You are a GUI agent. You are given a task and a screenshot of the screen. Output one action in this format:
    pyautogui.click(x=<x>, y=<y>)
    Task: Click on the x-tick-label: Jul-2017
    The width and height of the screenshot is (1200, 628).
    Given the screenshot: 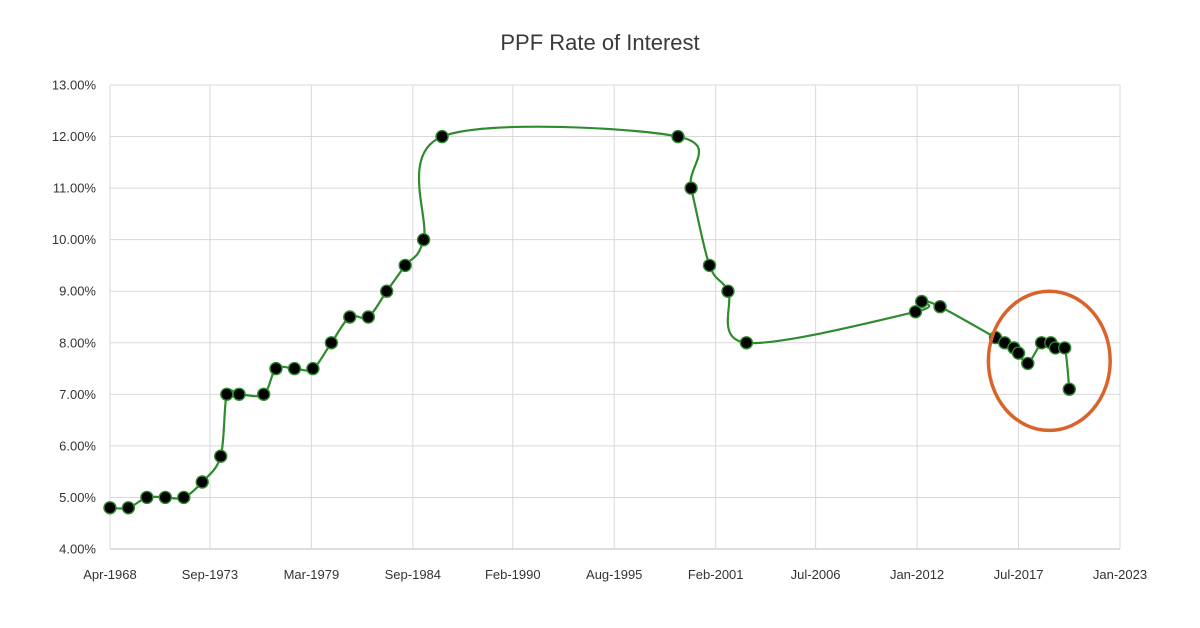 What is the action you would take?
    pyautogui.click(x=1019, y=574)
    